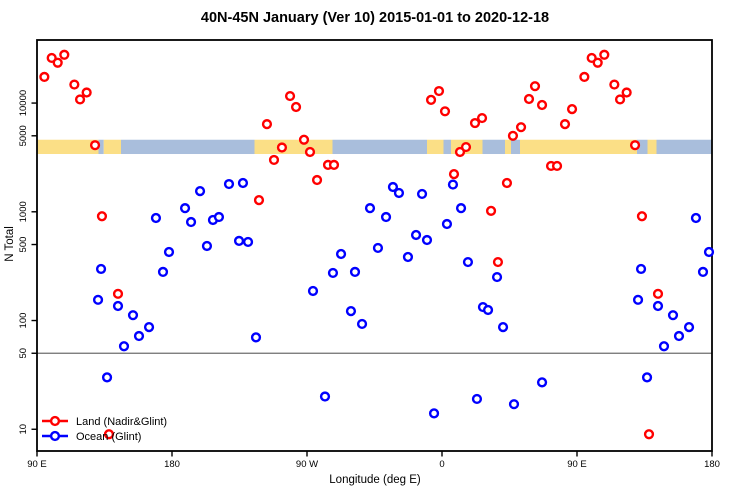  I want to click on y-tick-label: 100, so click(23, 321).